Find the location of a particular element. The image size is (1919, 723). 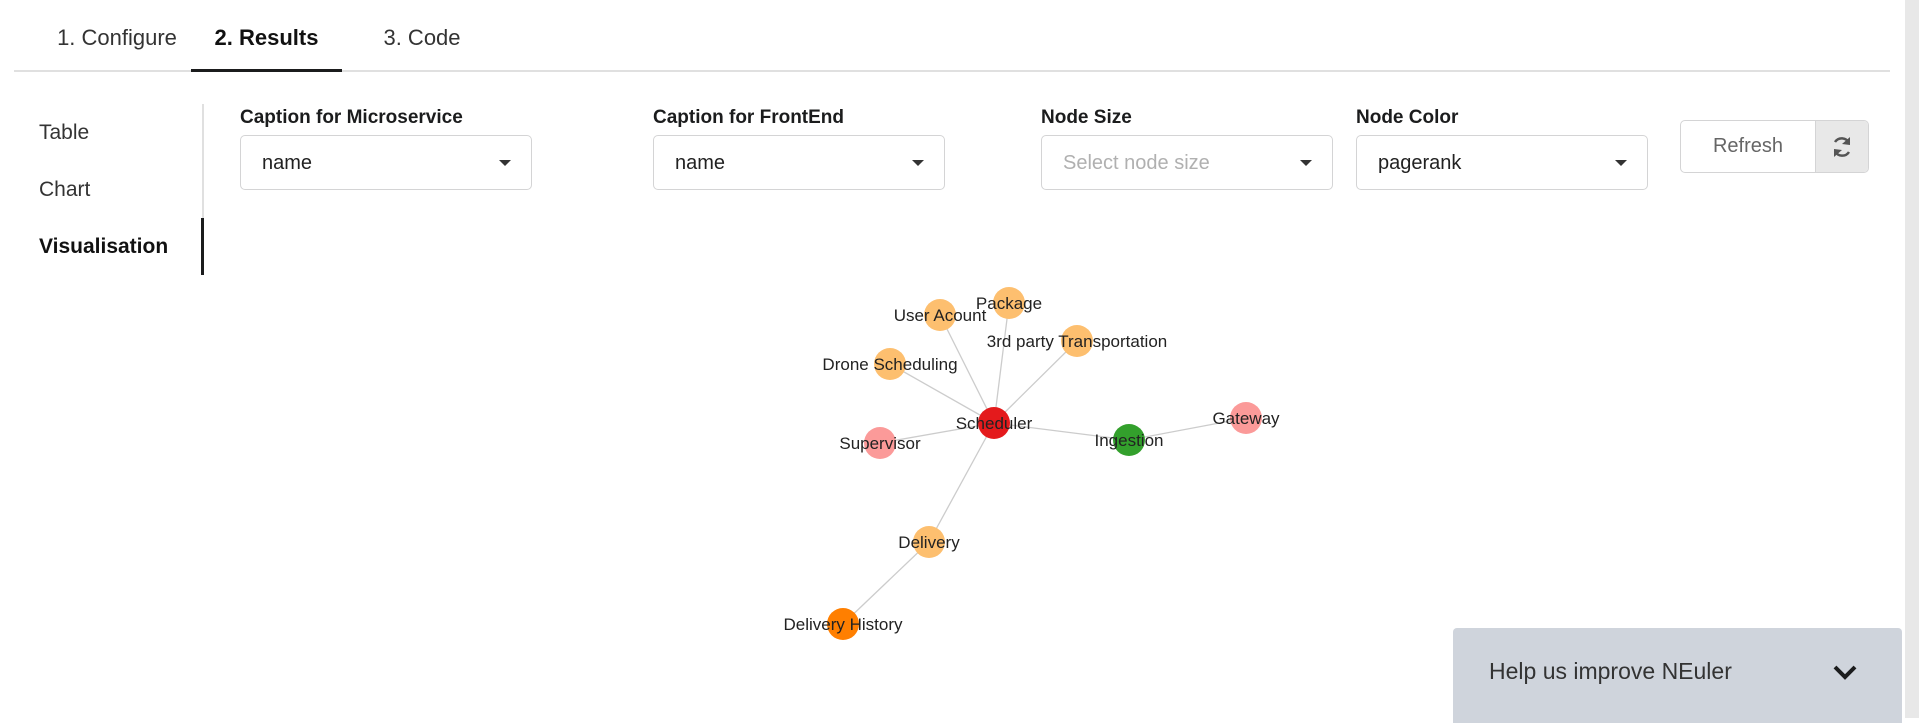

page-scrollbar is located at coordinates (1912, 359).